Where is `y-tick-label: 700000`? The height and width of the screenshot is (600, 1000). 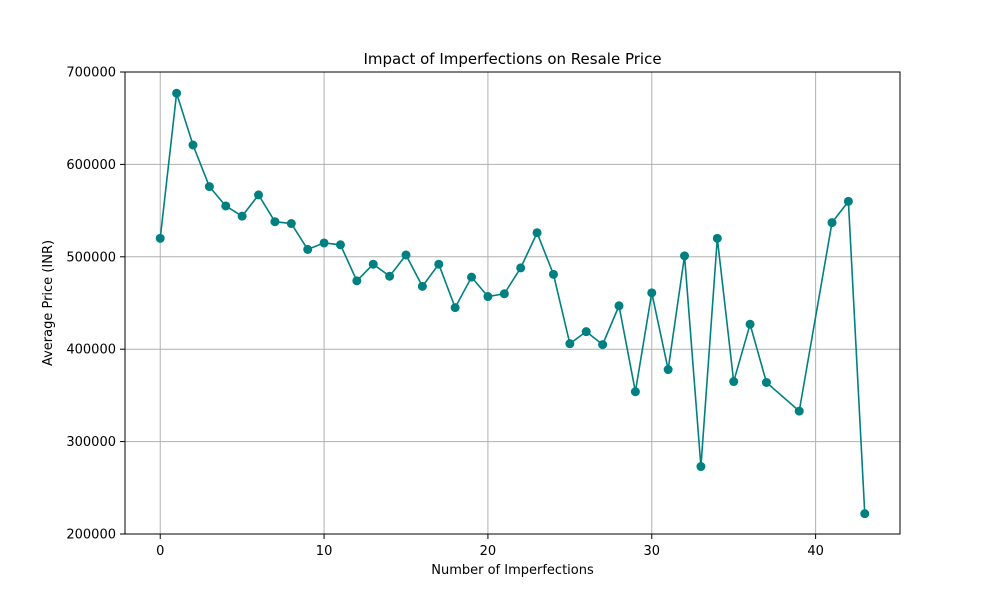 y-tick-label: 700000 is located at coordinates (91, 73).